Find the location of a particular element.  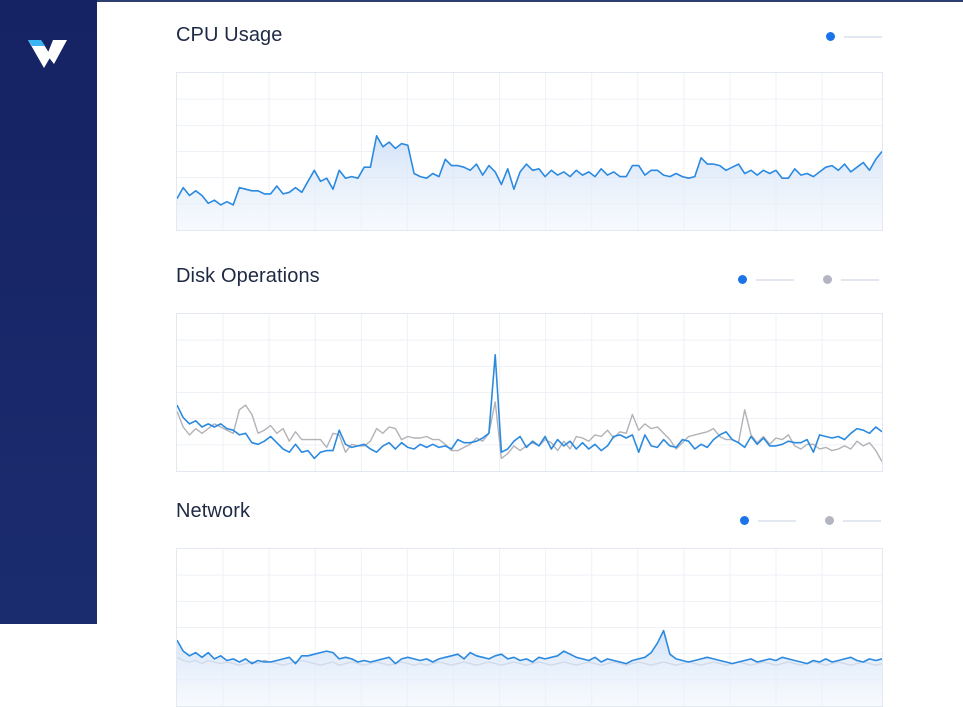

cpu-usage-title: CPU Usage is located at coordinates (229, 35).